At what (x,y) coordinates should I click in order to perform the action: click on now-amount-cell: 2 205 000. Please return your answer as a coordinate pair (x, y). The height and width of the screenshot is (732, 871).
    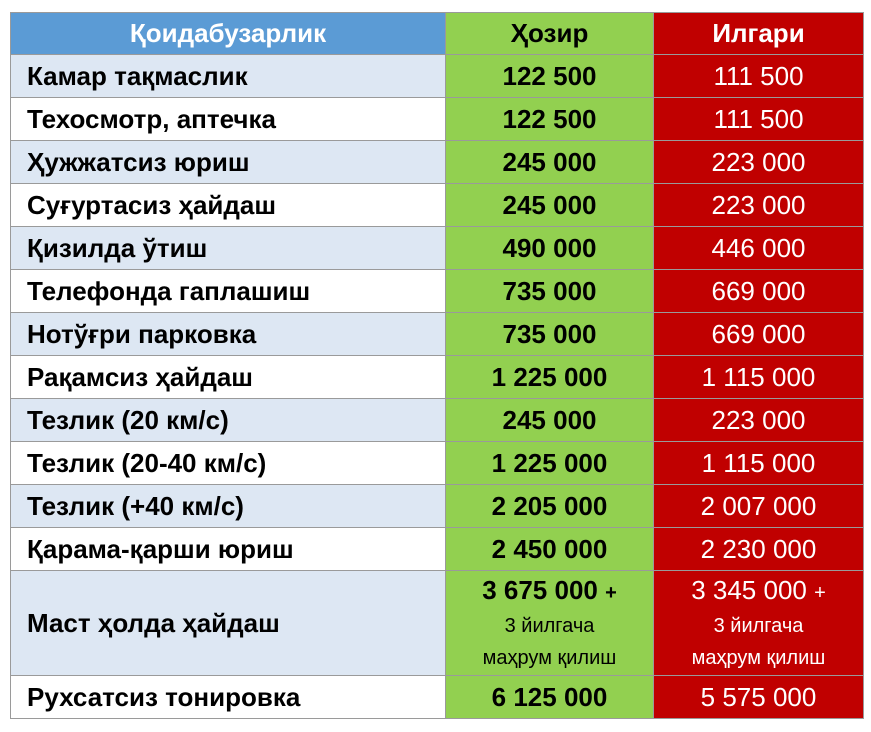
    Looking at the image, I should click on (549, 506).